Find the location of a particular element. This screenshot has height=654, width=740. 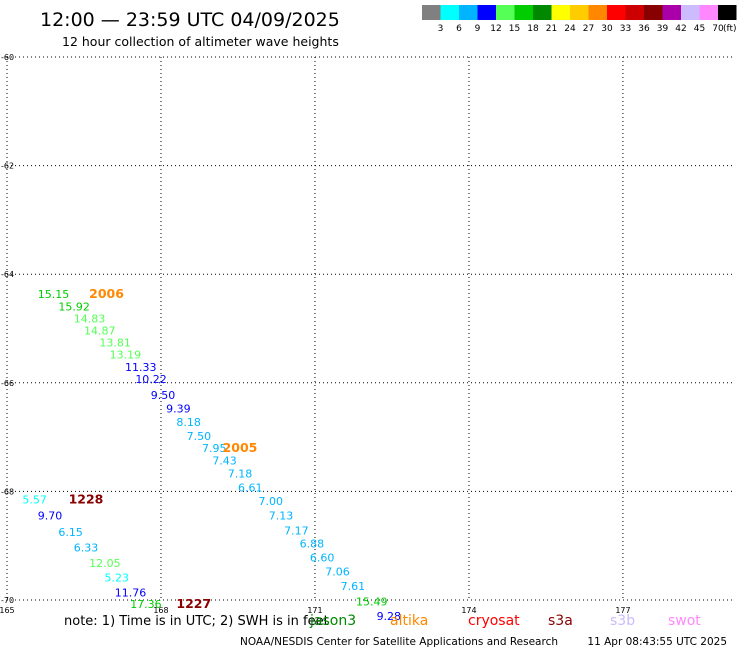

color-scale-label: 21 is located at coordinates (551, 29).